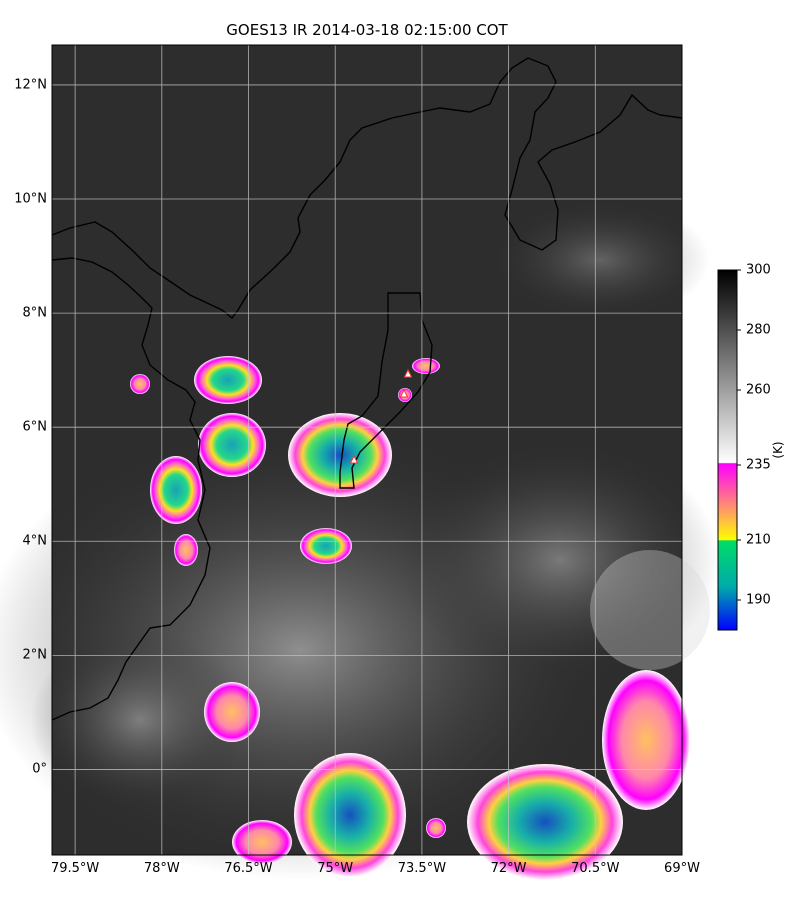 Image resolution: width=800 pixels, height=900 pixels. What do you see at coordinates (595, 868) in the screenshot?
I see `x-tick-label: 70.5°W` at bounding box center [595, 868].